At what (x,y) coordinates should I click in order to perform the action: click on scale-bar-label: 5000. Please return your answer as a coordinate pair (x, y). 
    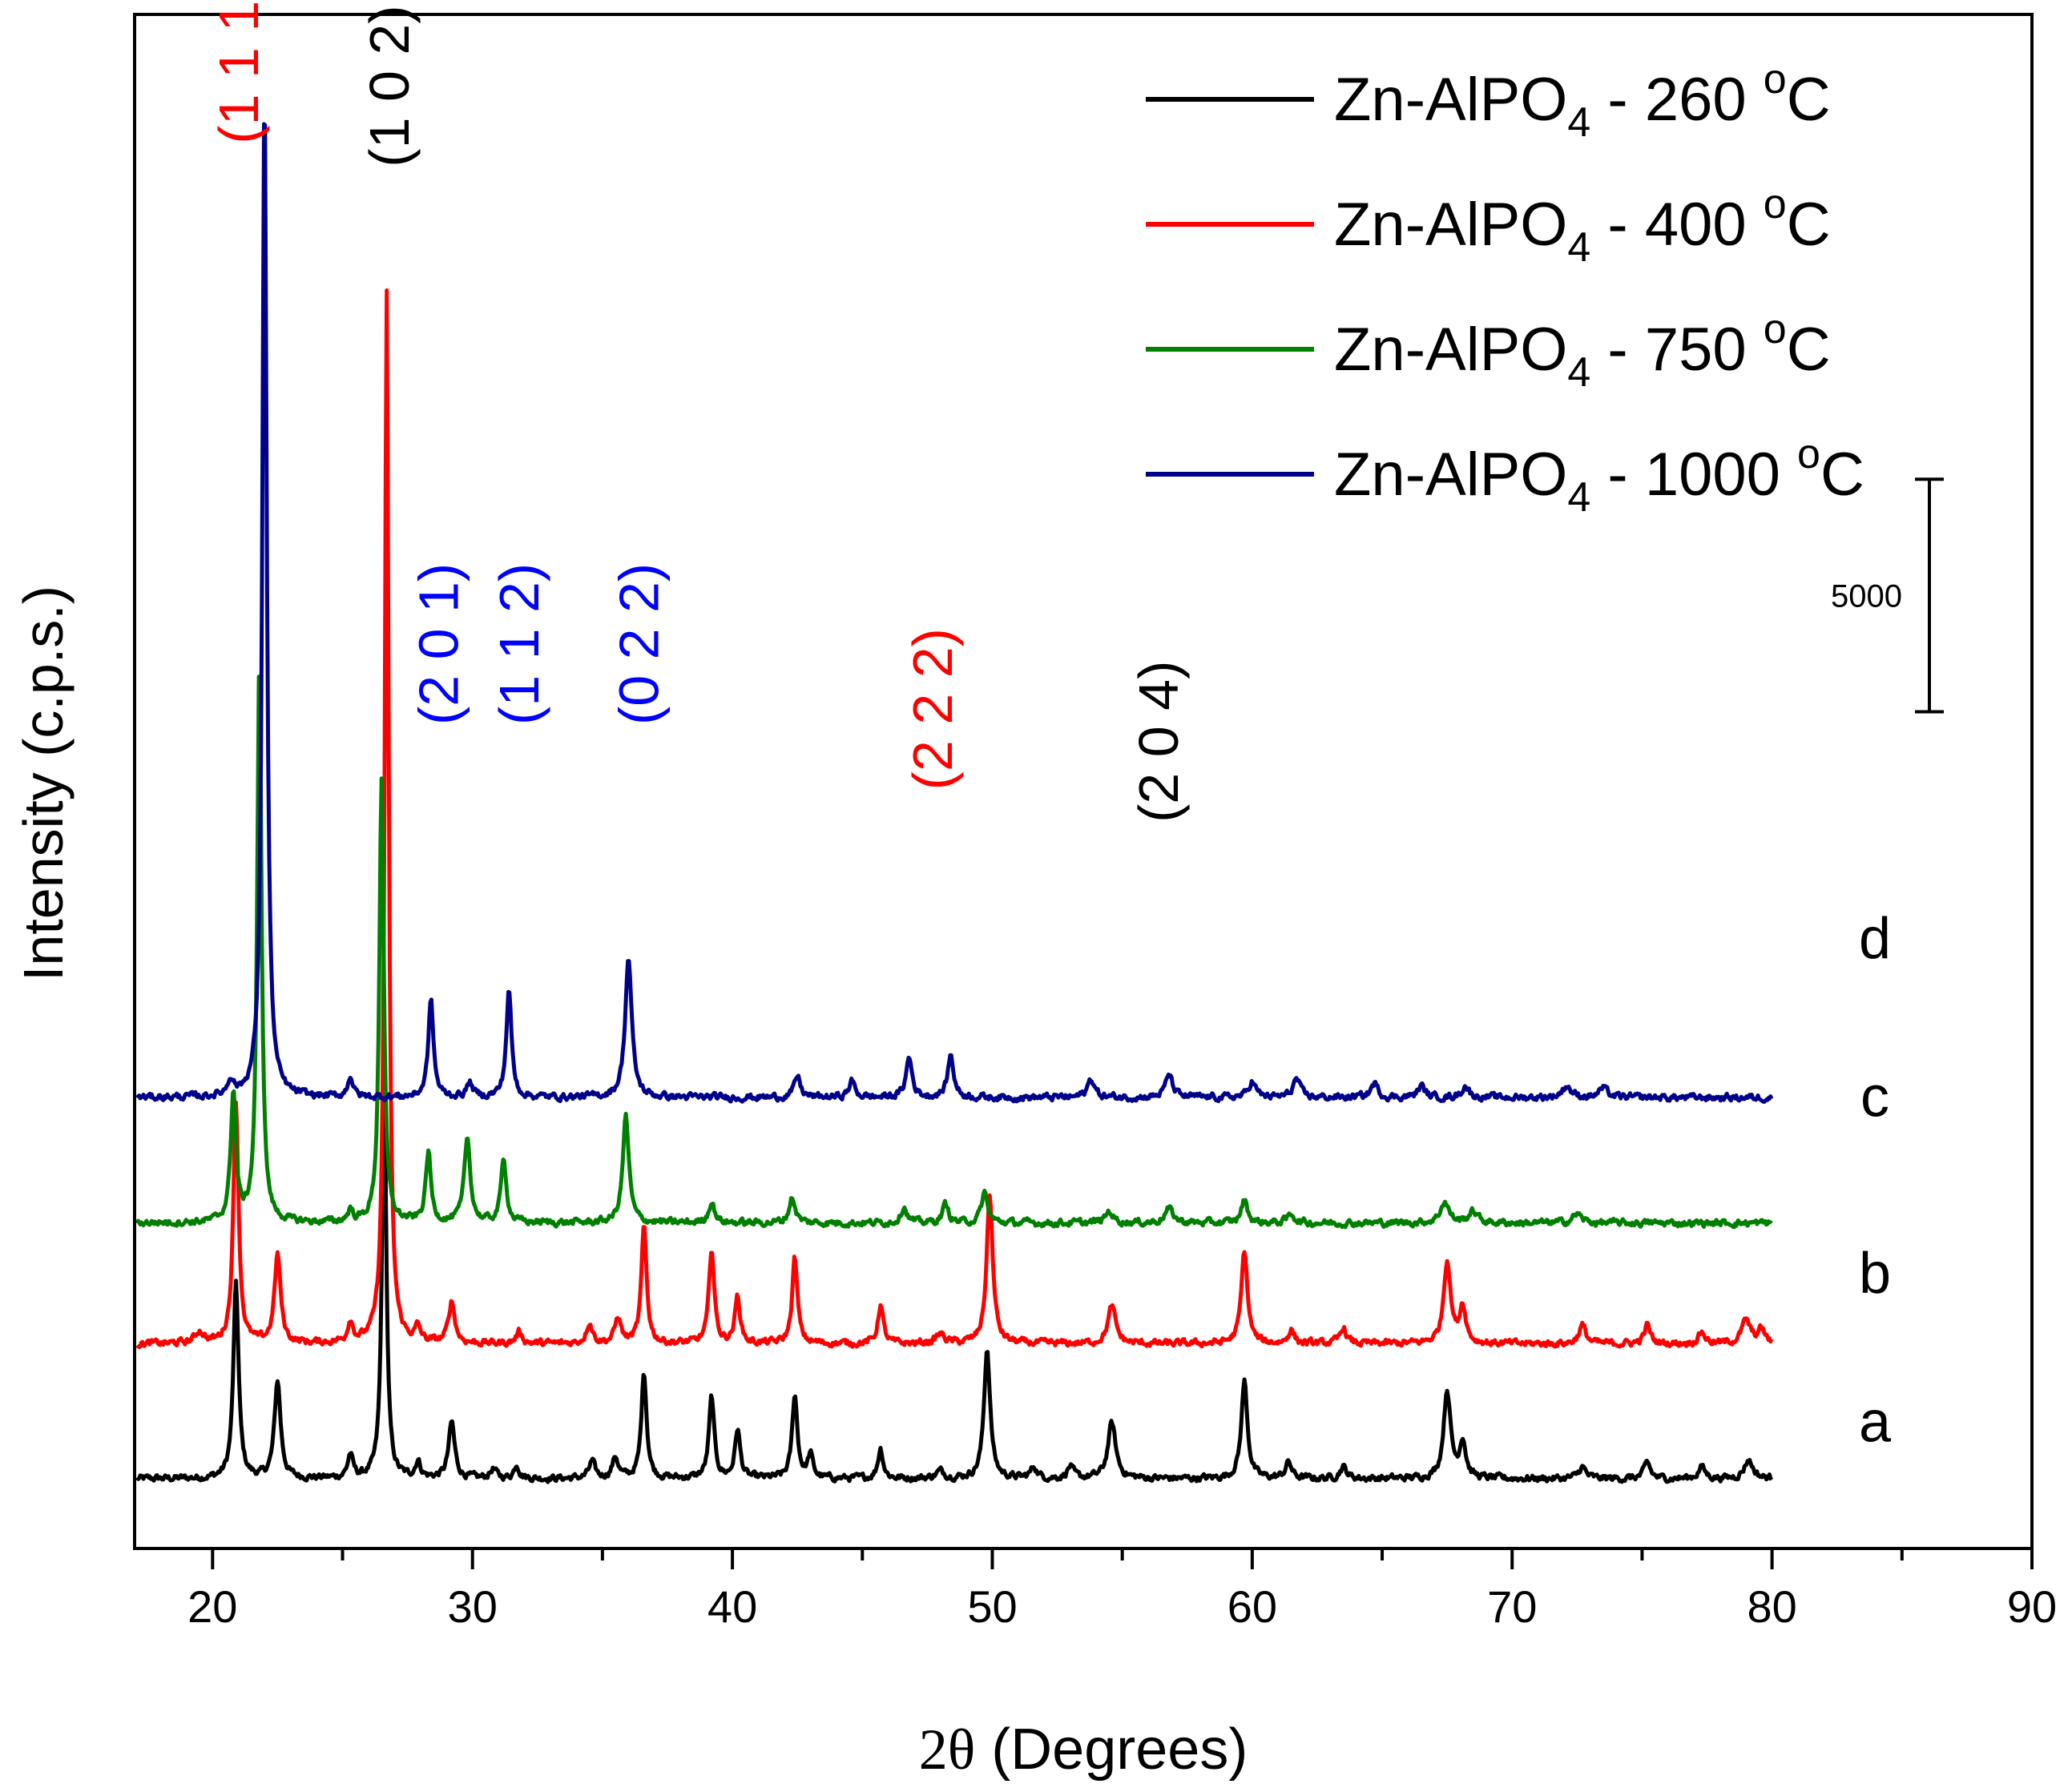
    Looking at the image, I should click on (1866, 596).